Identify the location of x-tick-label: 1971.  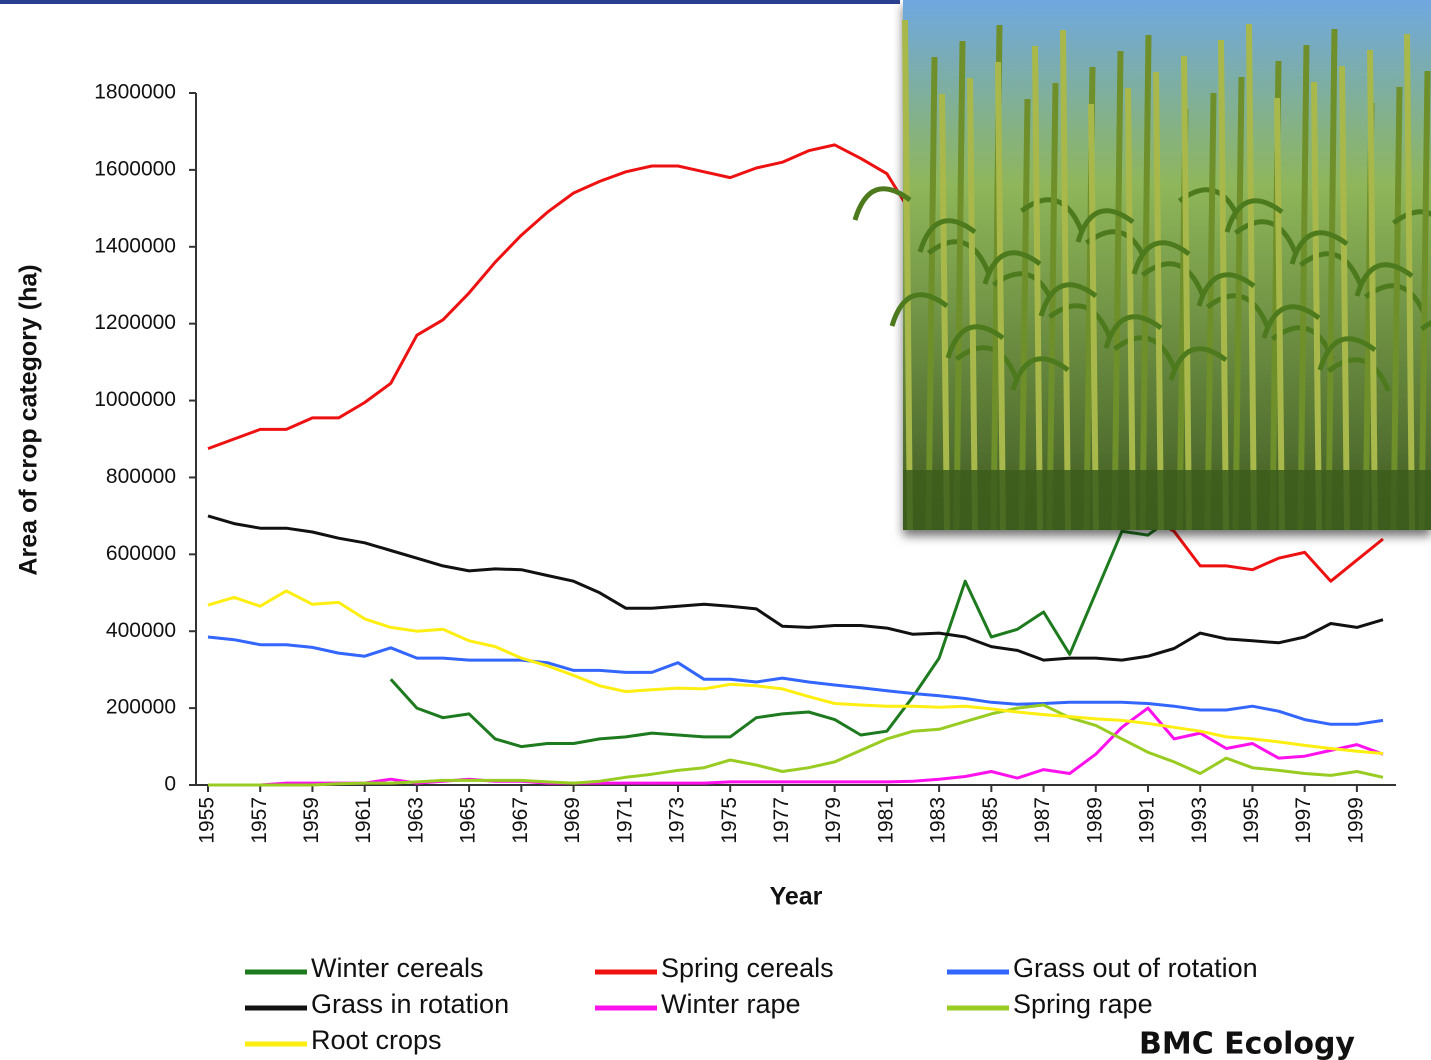
(624, 820).